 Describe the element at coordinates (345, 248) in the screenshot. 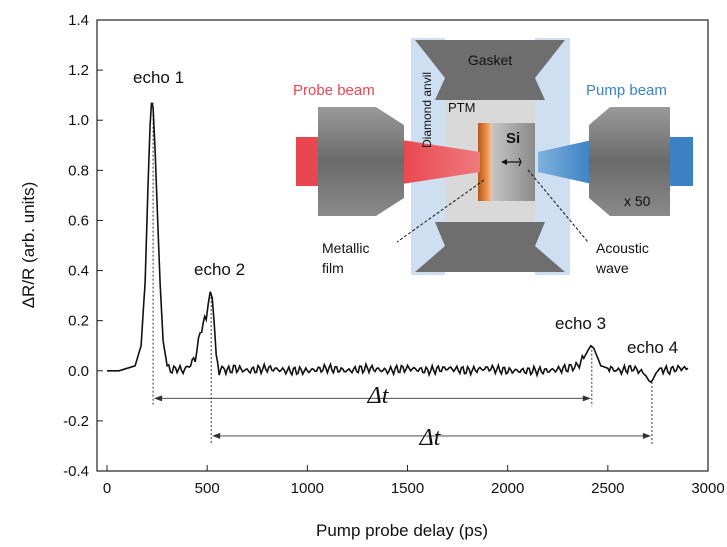

I see `metallic-film-label-1: Metallic` at that location.